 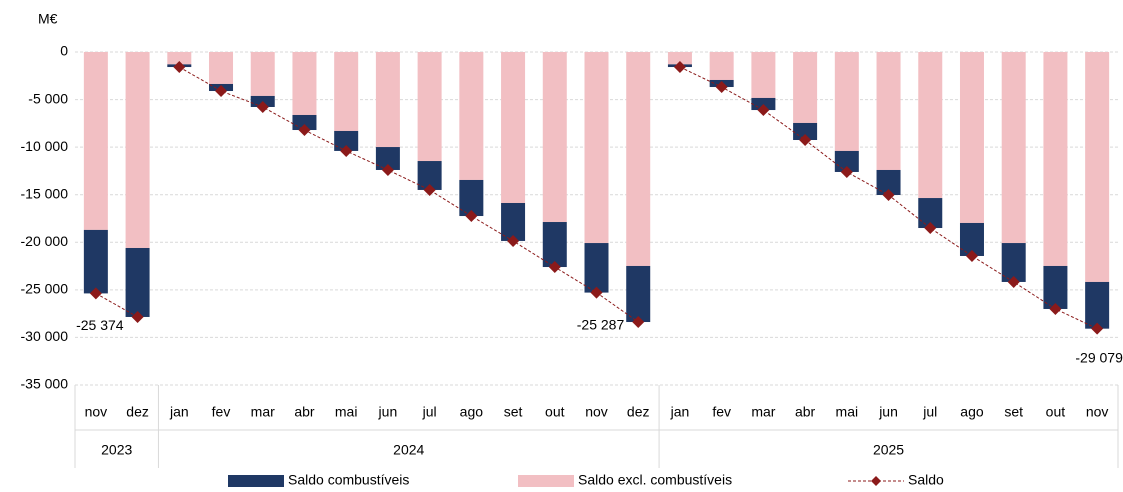 What do you see at coordinates (48, 98) in the screenshot?
I see `y-tick-label: -5 000` at bounding box center [48, 98].